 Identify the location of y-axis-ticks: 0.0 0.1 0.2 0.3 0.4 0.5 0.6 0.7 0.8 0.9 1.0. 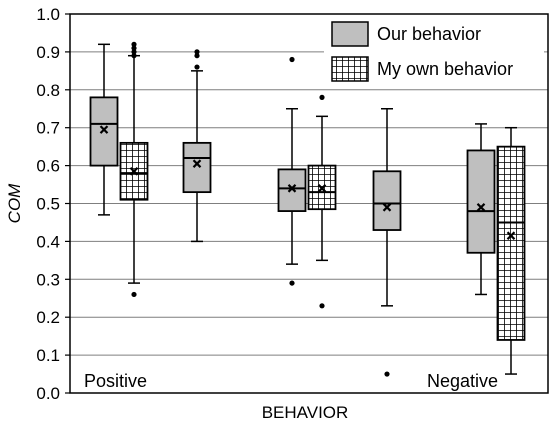
(53, 204).